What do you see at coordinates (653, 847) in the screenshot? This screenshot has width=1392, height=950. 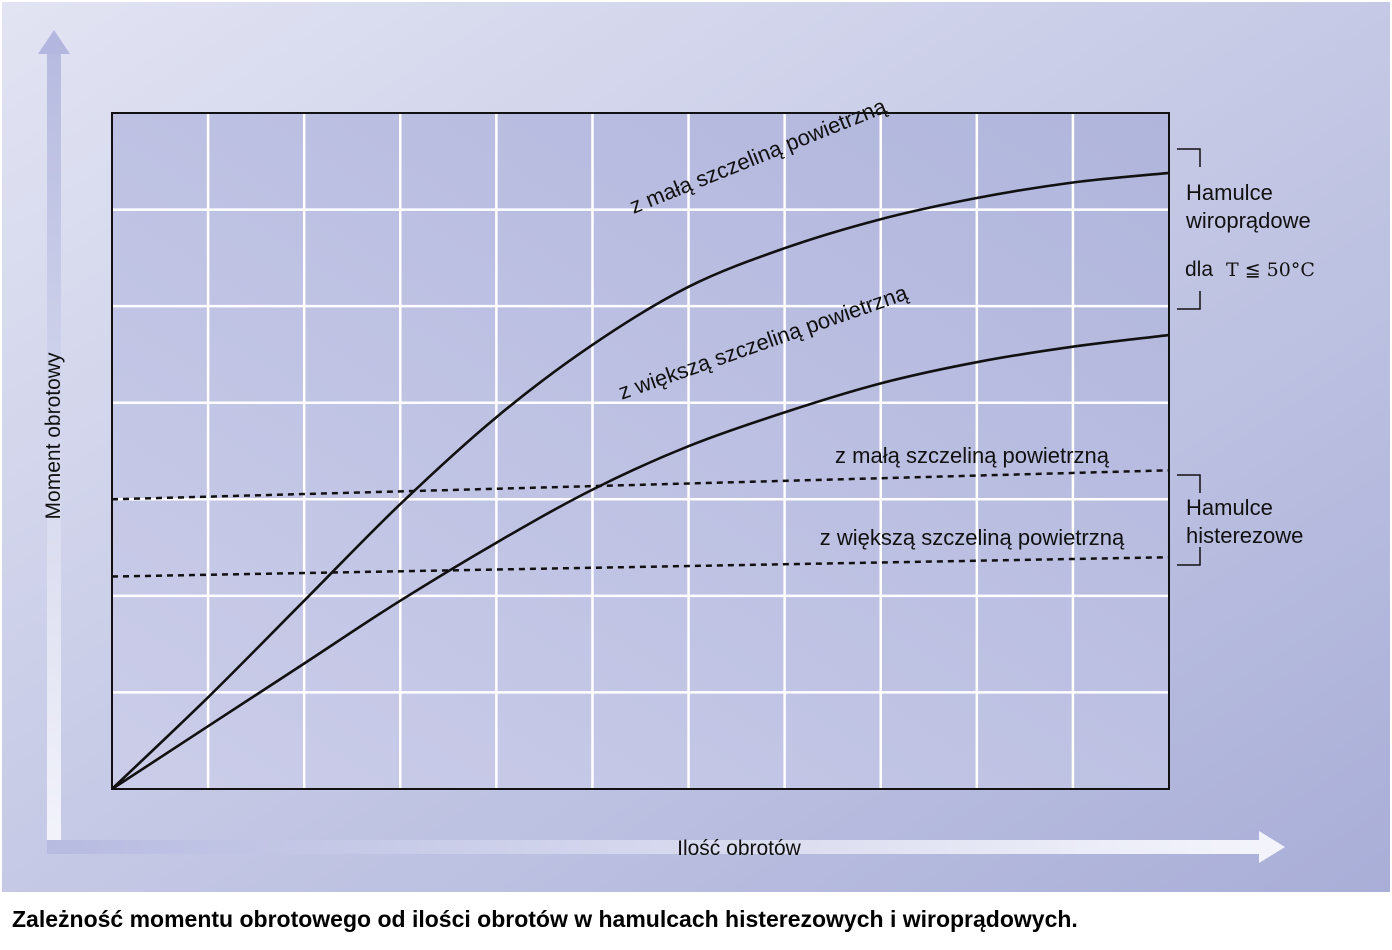 I see `x-axis-arrow-shaft` at bounding box center [653, 847].